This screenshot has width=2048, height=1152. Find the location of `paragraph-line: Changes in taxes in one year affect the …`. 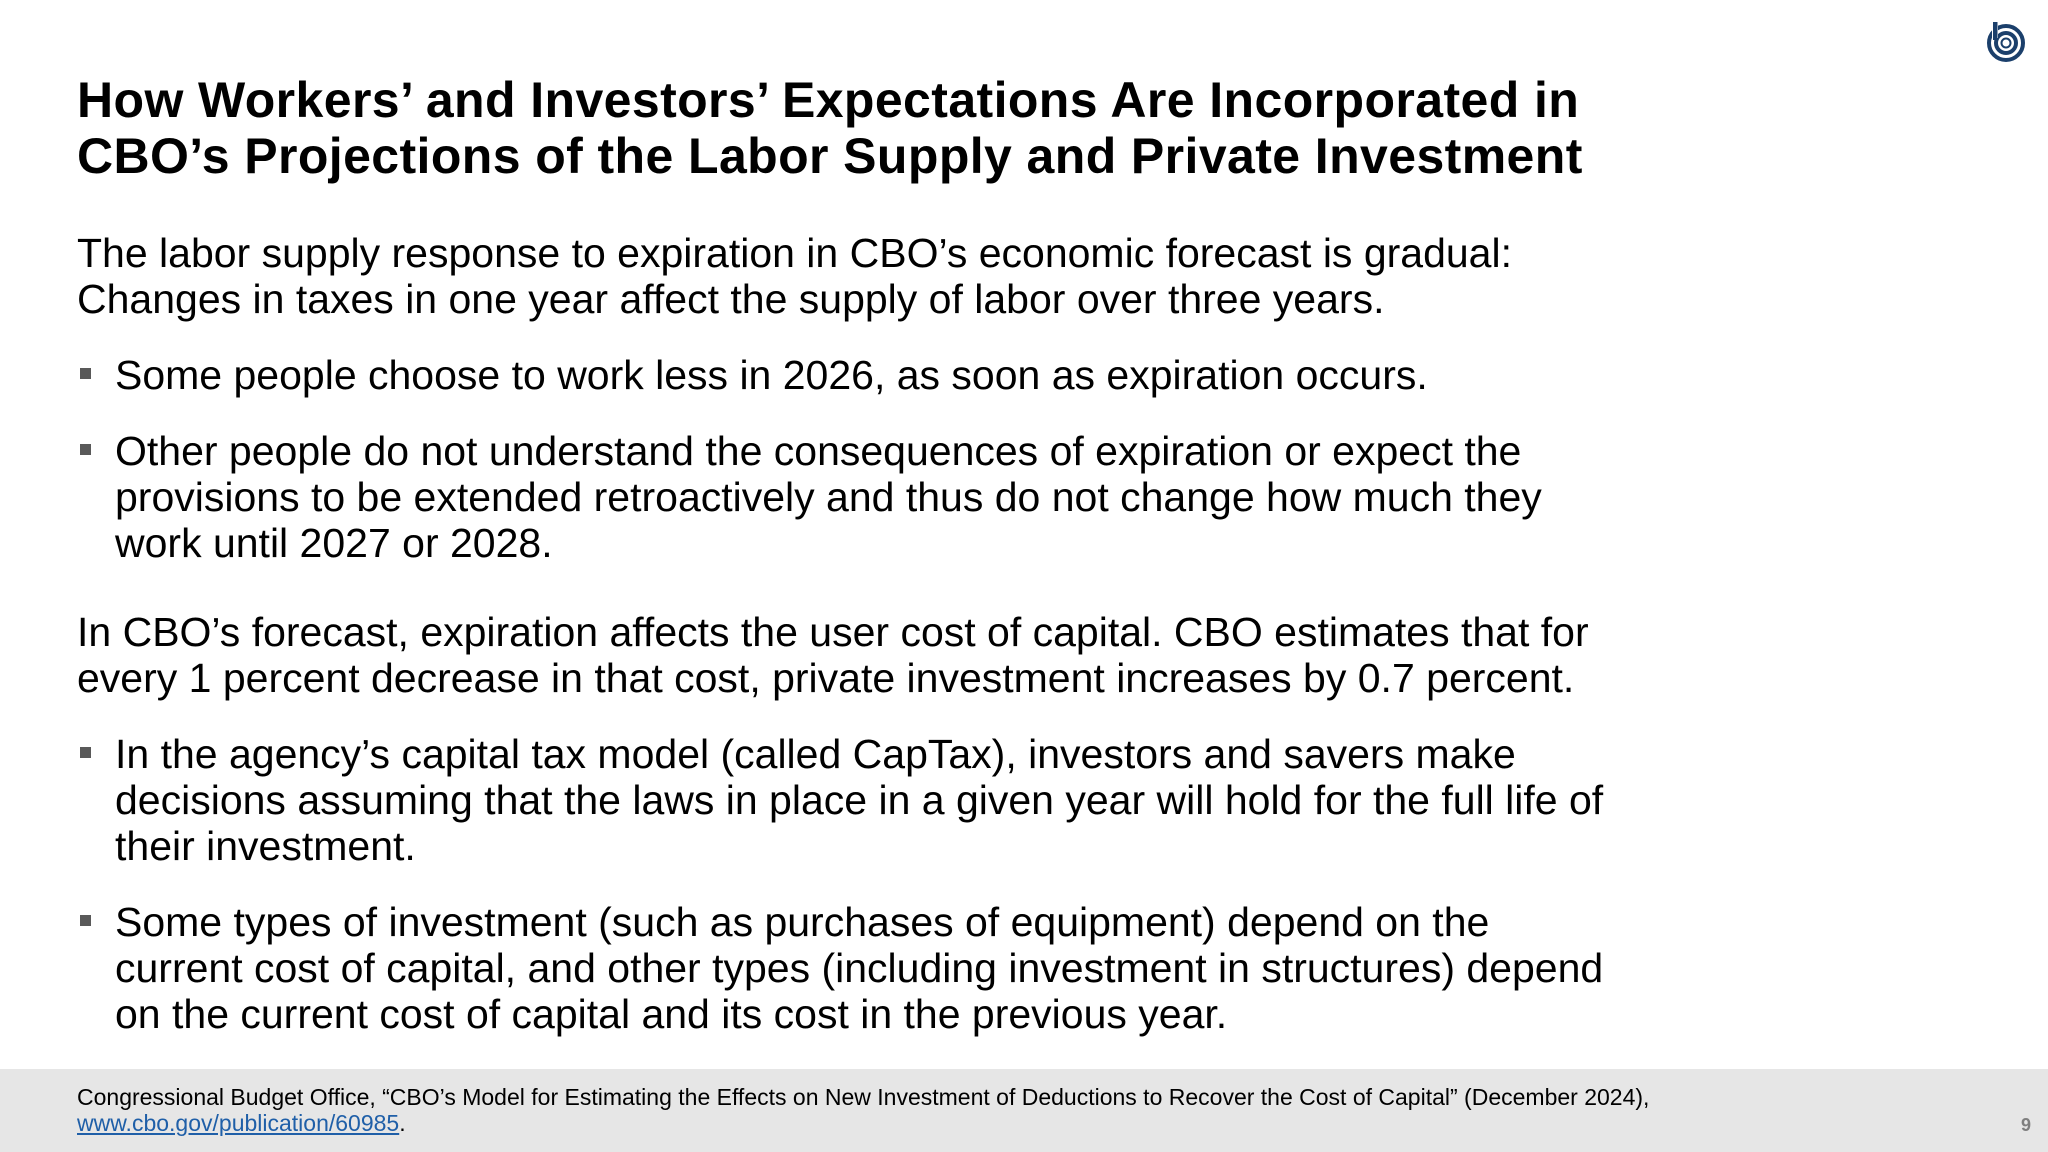

paragraph-line: Changes in taxes in one year affect the … is located at coordinates (731, 299).